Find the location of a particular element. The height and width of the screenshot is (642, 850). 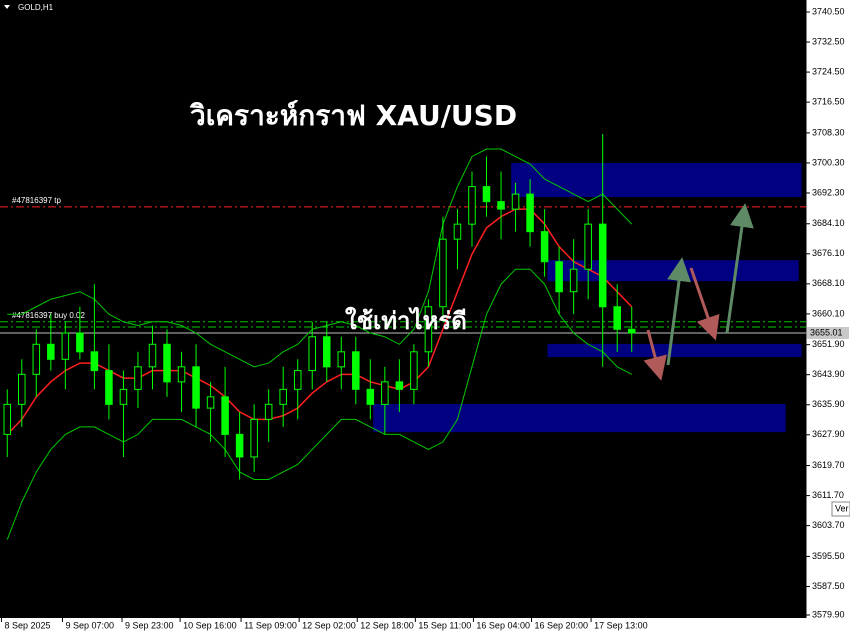

projection-arrows is located at coordinates (698, 292).